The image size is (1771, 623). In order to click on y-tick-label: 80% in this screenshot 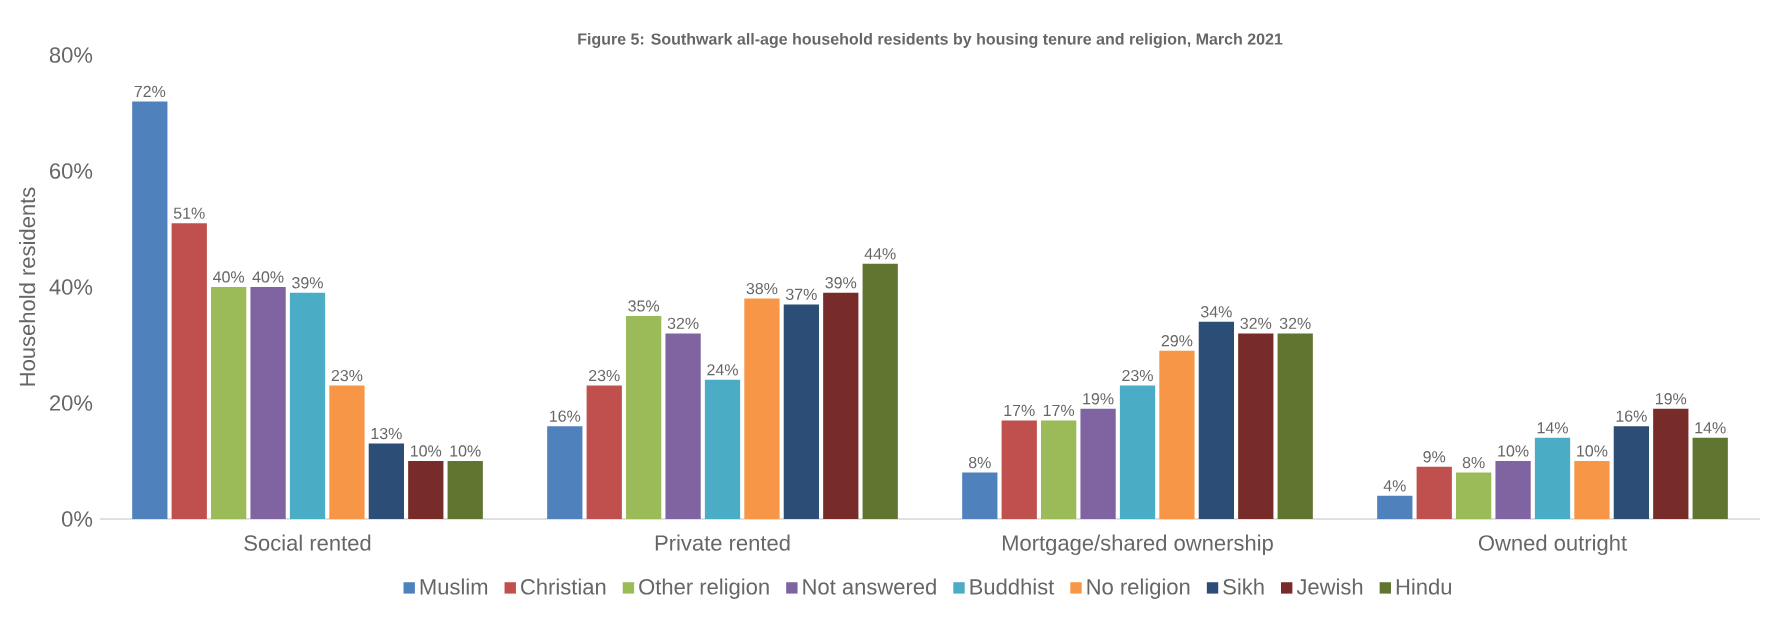, I will do `click(71, 55)`.